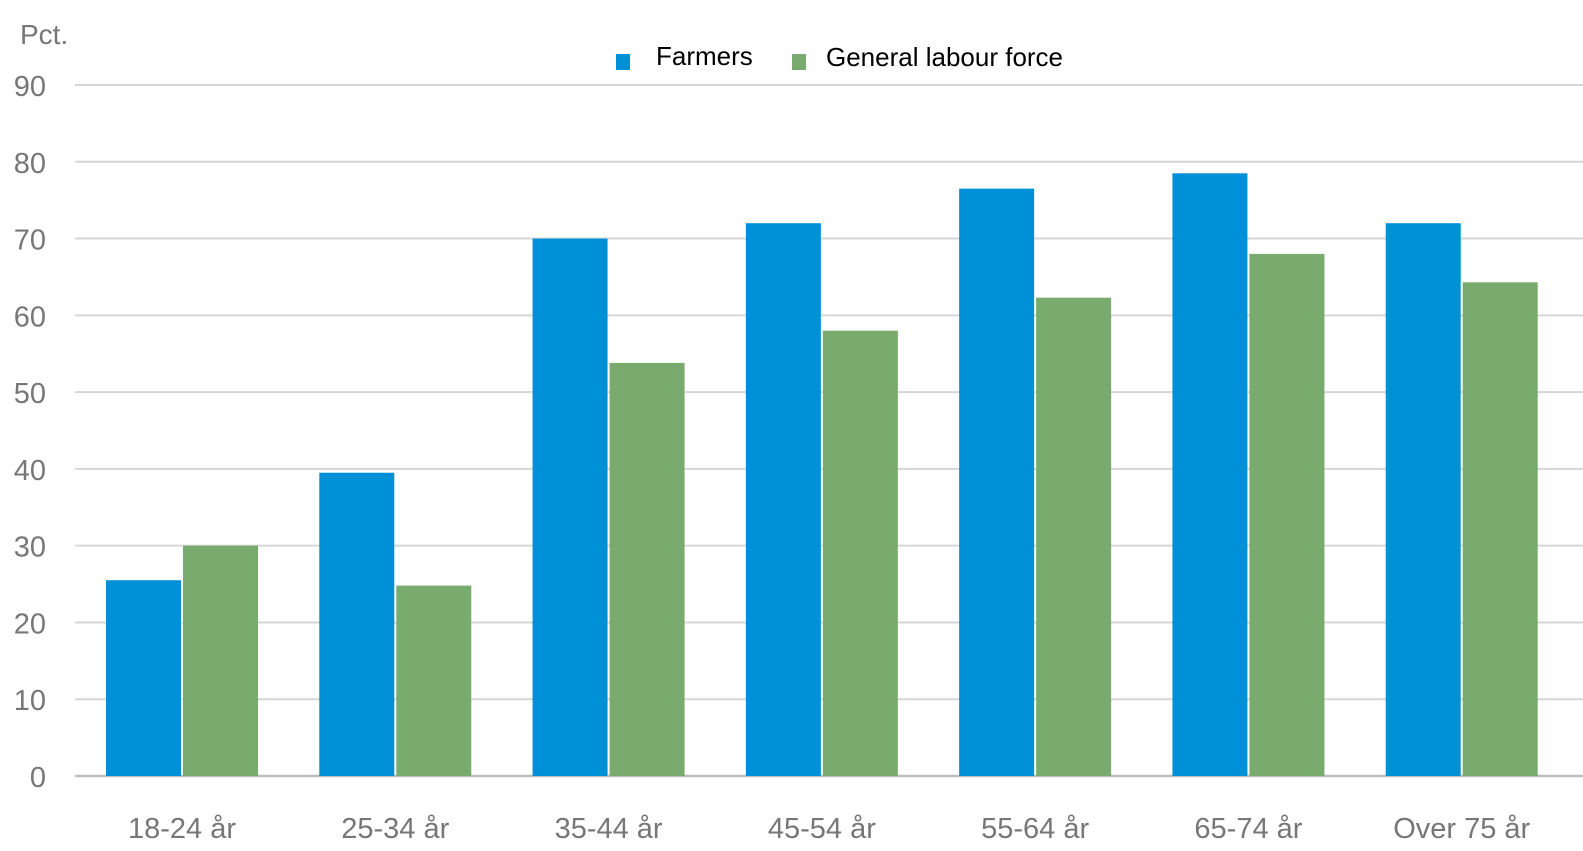  What do you see at coordinates (623, 62) in the screenshot?
I see `legend-swatch-farmers` at bounding box center [623, 62].